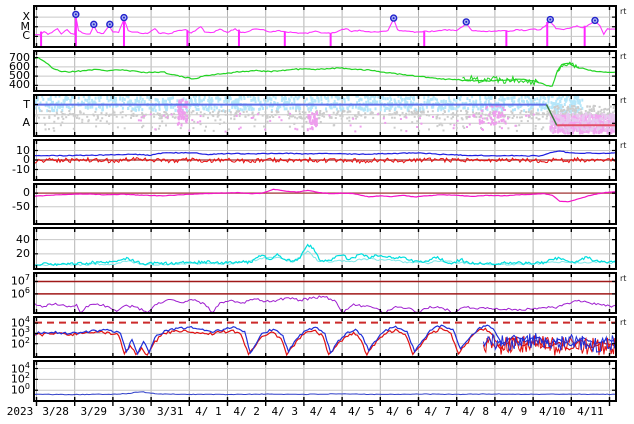 This screenshot has width=634, height=424. What do you see at coordinates (590, 411) in the screenshot?
I see `x-tick-label: 4/11` at bounding box center [590, 411].